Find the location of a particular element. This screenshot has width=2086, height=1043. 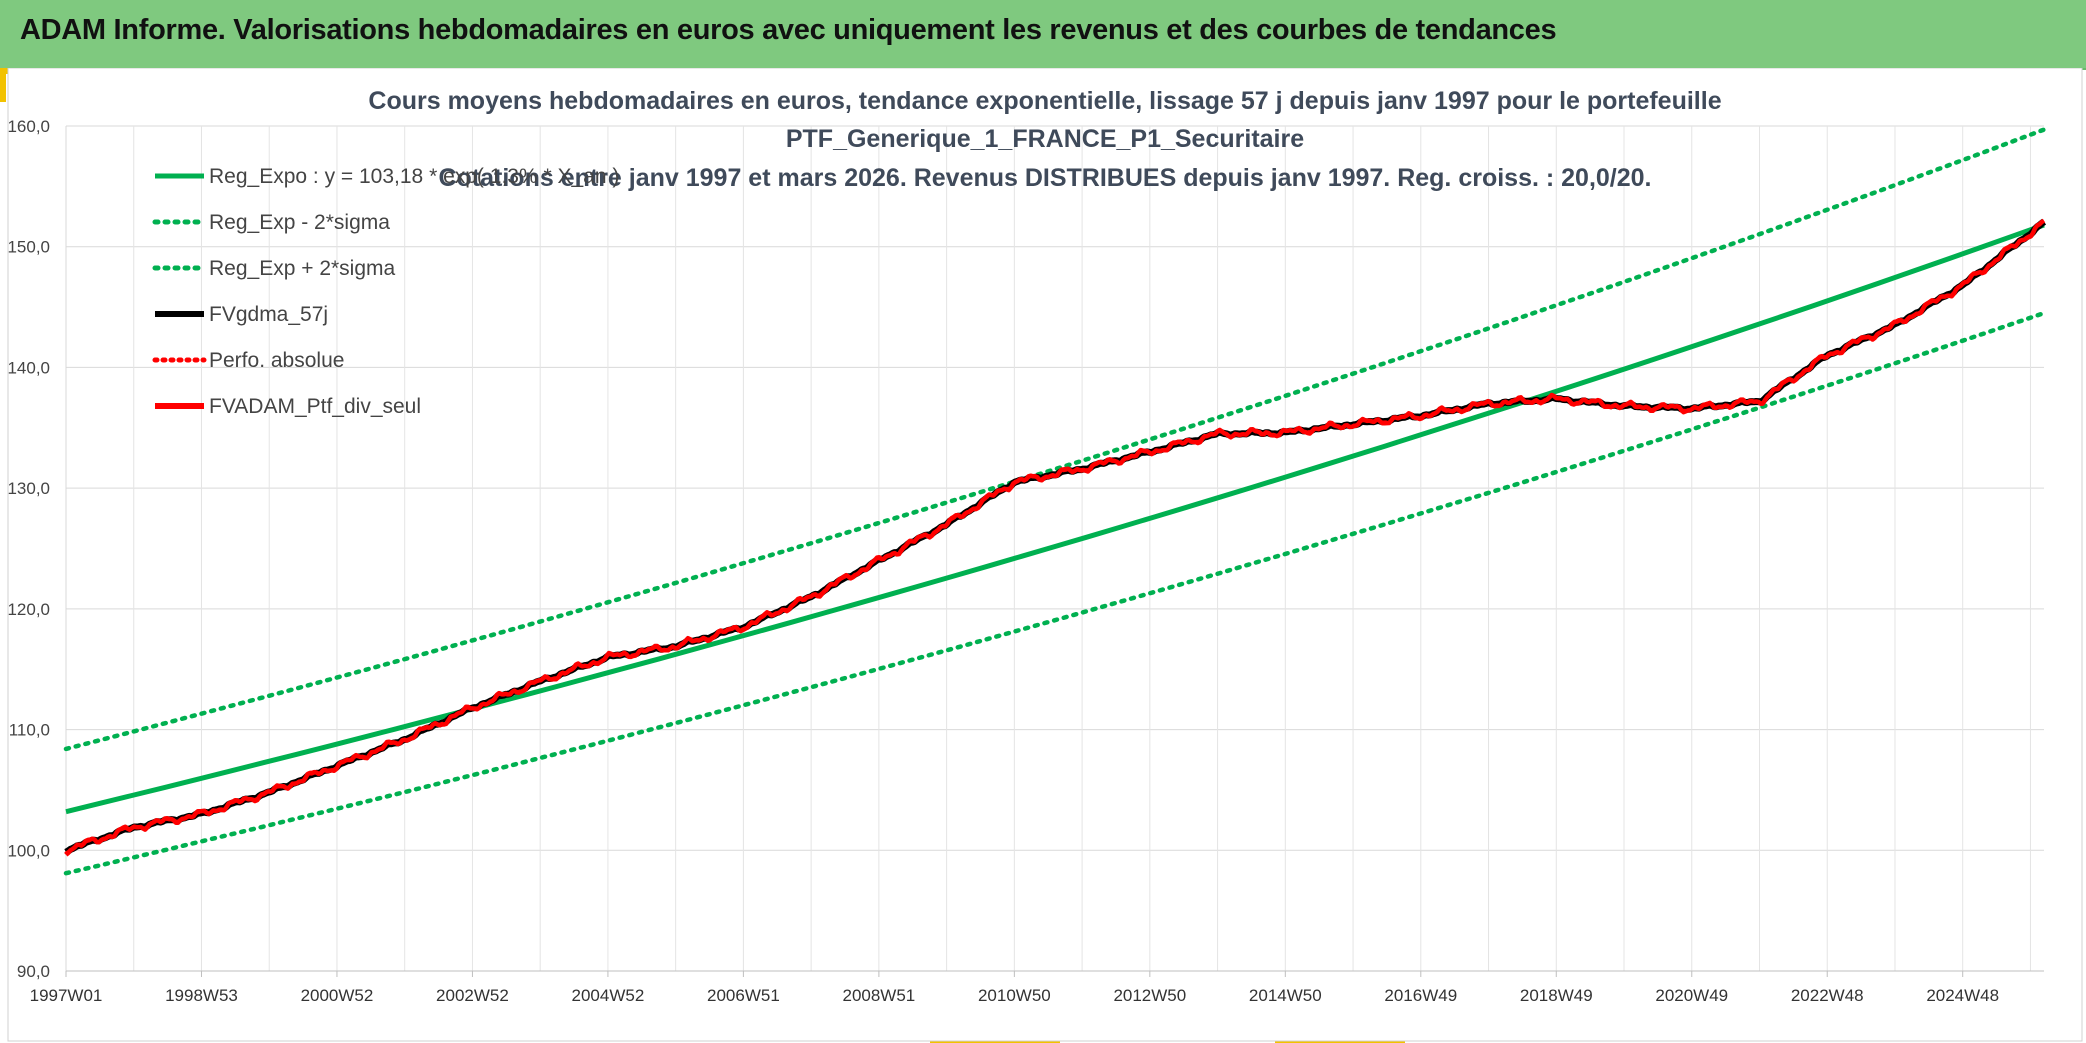

x-tick-label: 2018W49 is located at coordinates (1556, 995).